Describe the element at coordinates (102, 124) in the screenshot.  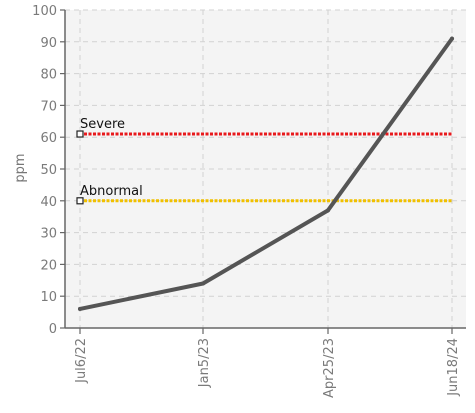
I see `threshold-label-severe: Severe` at that location.